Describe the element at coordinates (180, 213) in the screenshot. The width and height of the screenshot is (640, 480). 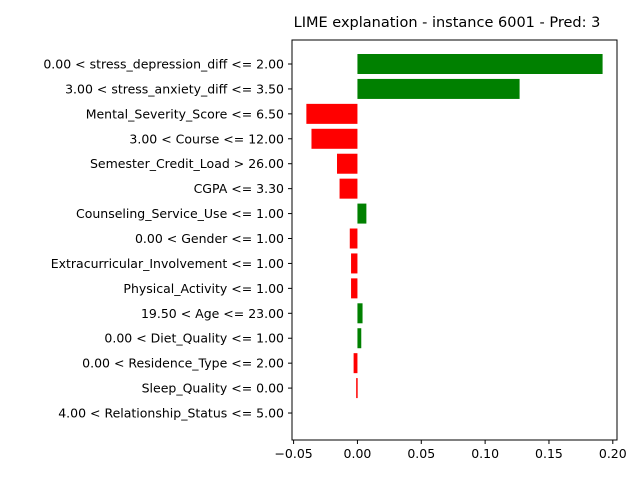
I see `y-tick-label: Counseling_Service_Use <= 1.00` at that location.